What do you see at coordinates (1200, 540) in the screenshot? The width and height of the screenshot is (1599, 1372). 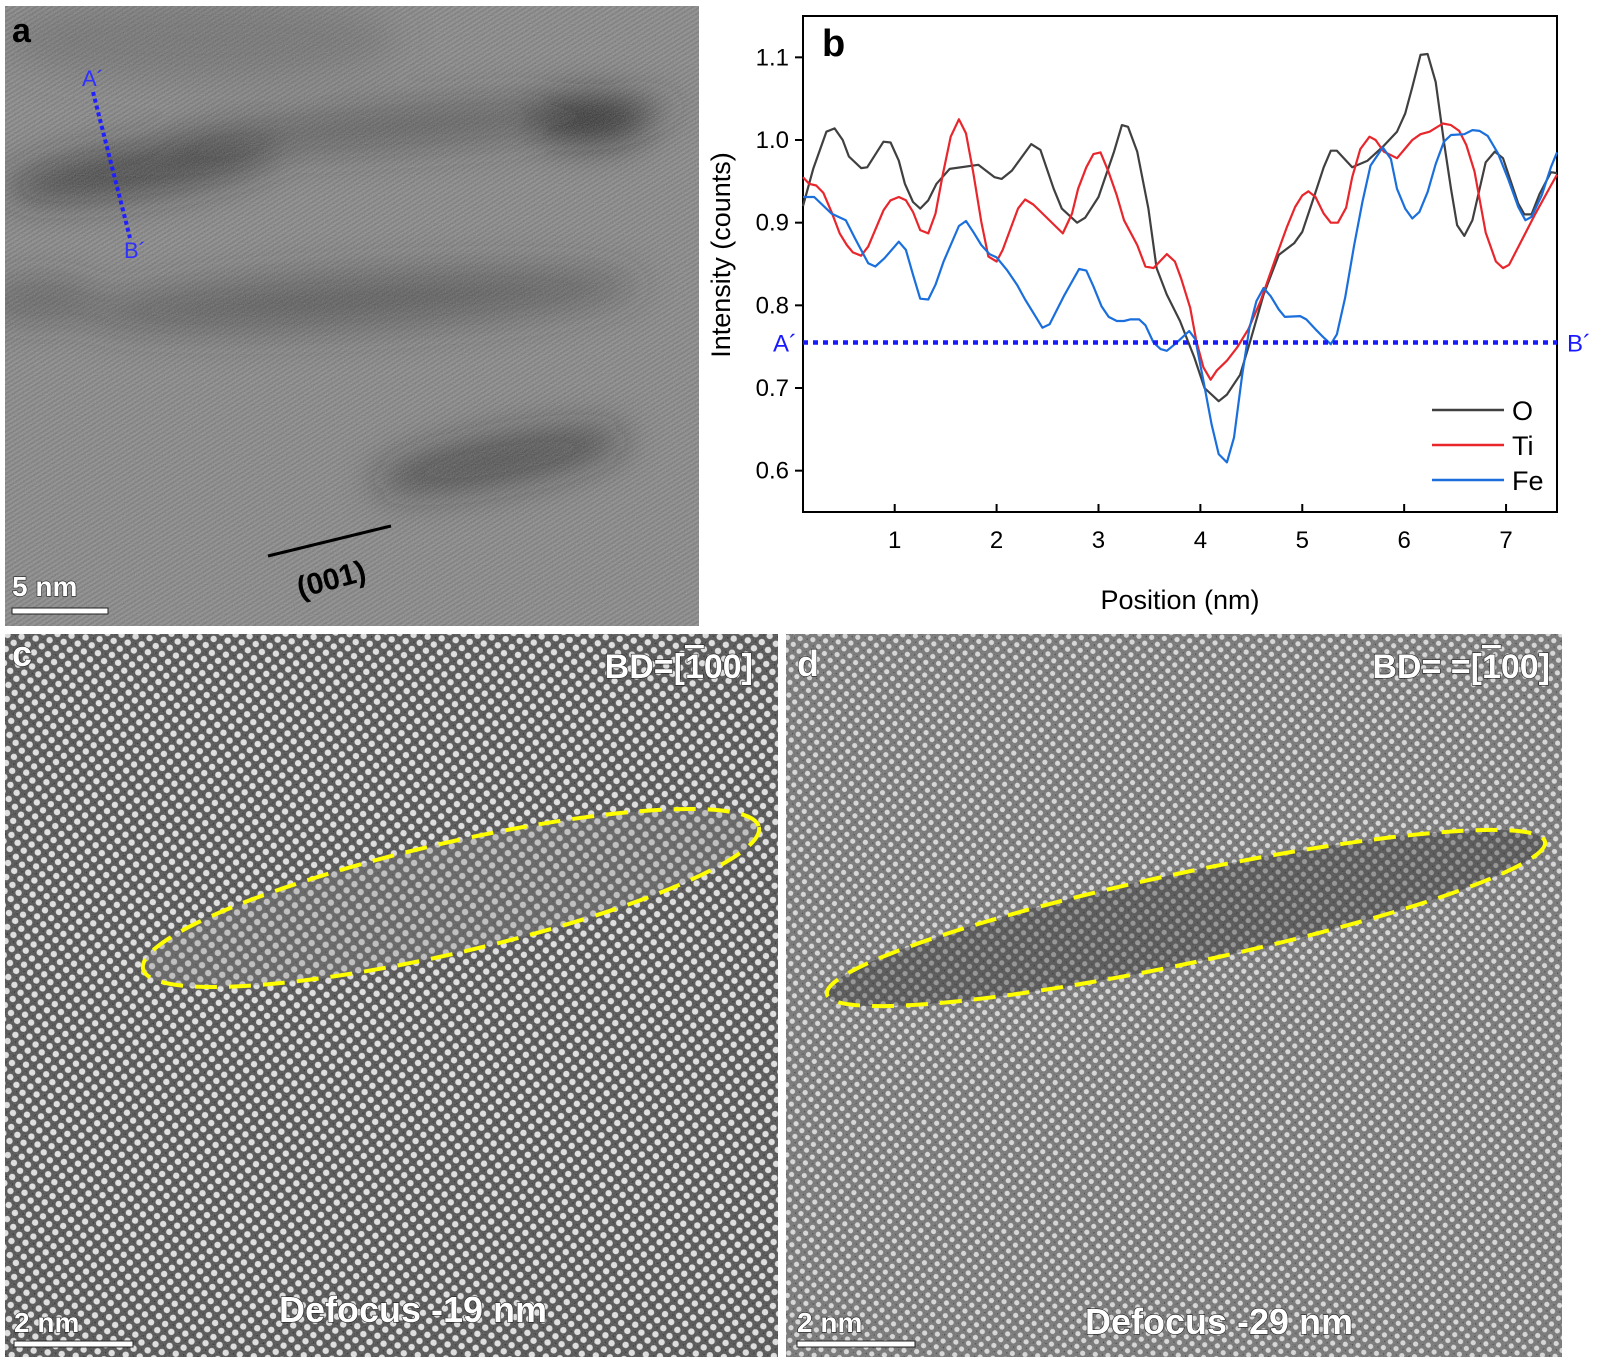 I see `x-tick-label: 4` at bounding box center [1200, 540].